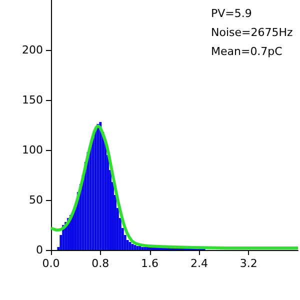  I want to click on x-tick-label: 0.0, so click(51, 263).